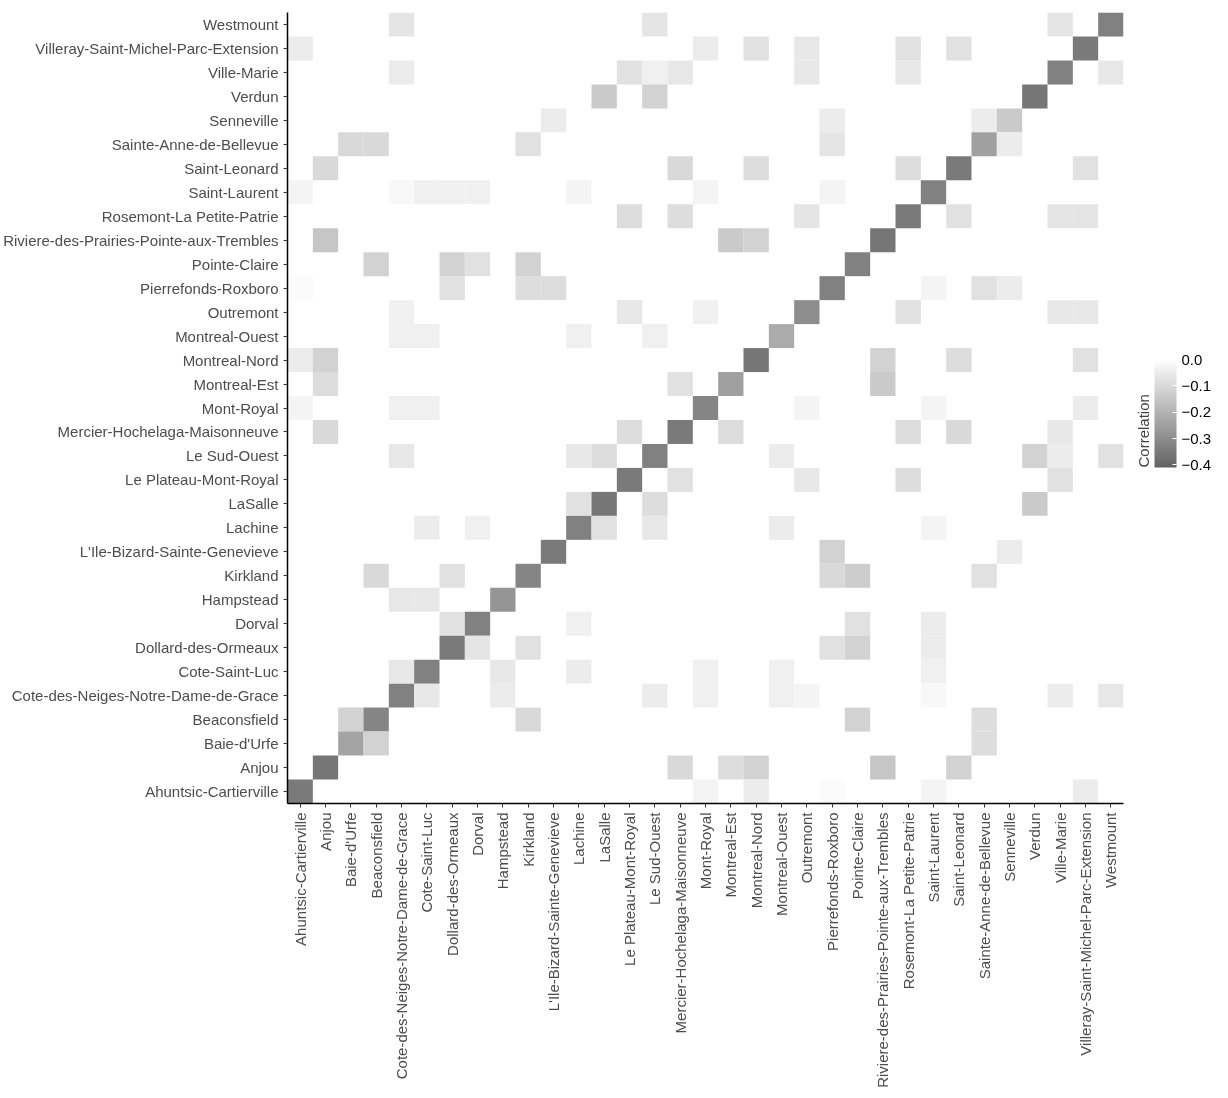 This screenshot has height=1098, width=1228. I want to click on y-tick-label: Montreal-Ouest, so click(227, 336).